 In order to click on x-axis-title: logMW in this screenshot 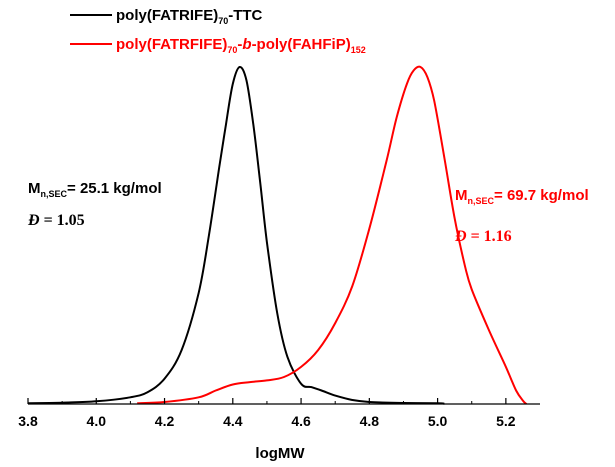, I will do `click(280, 453)`.